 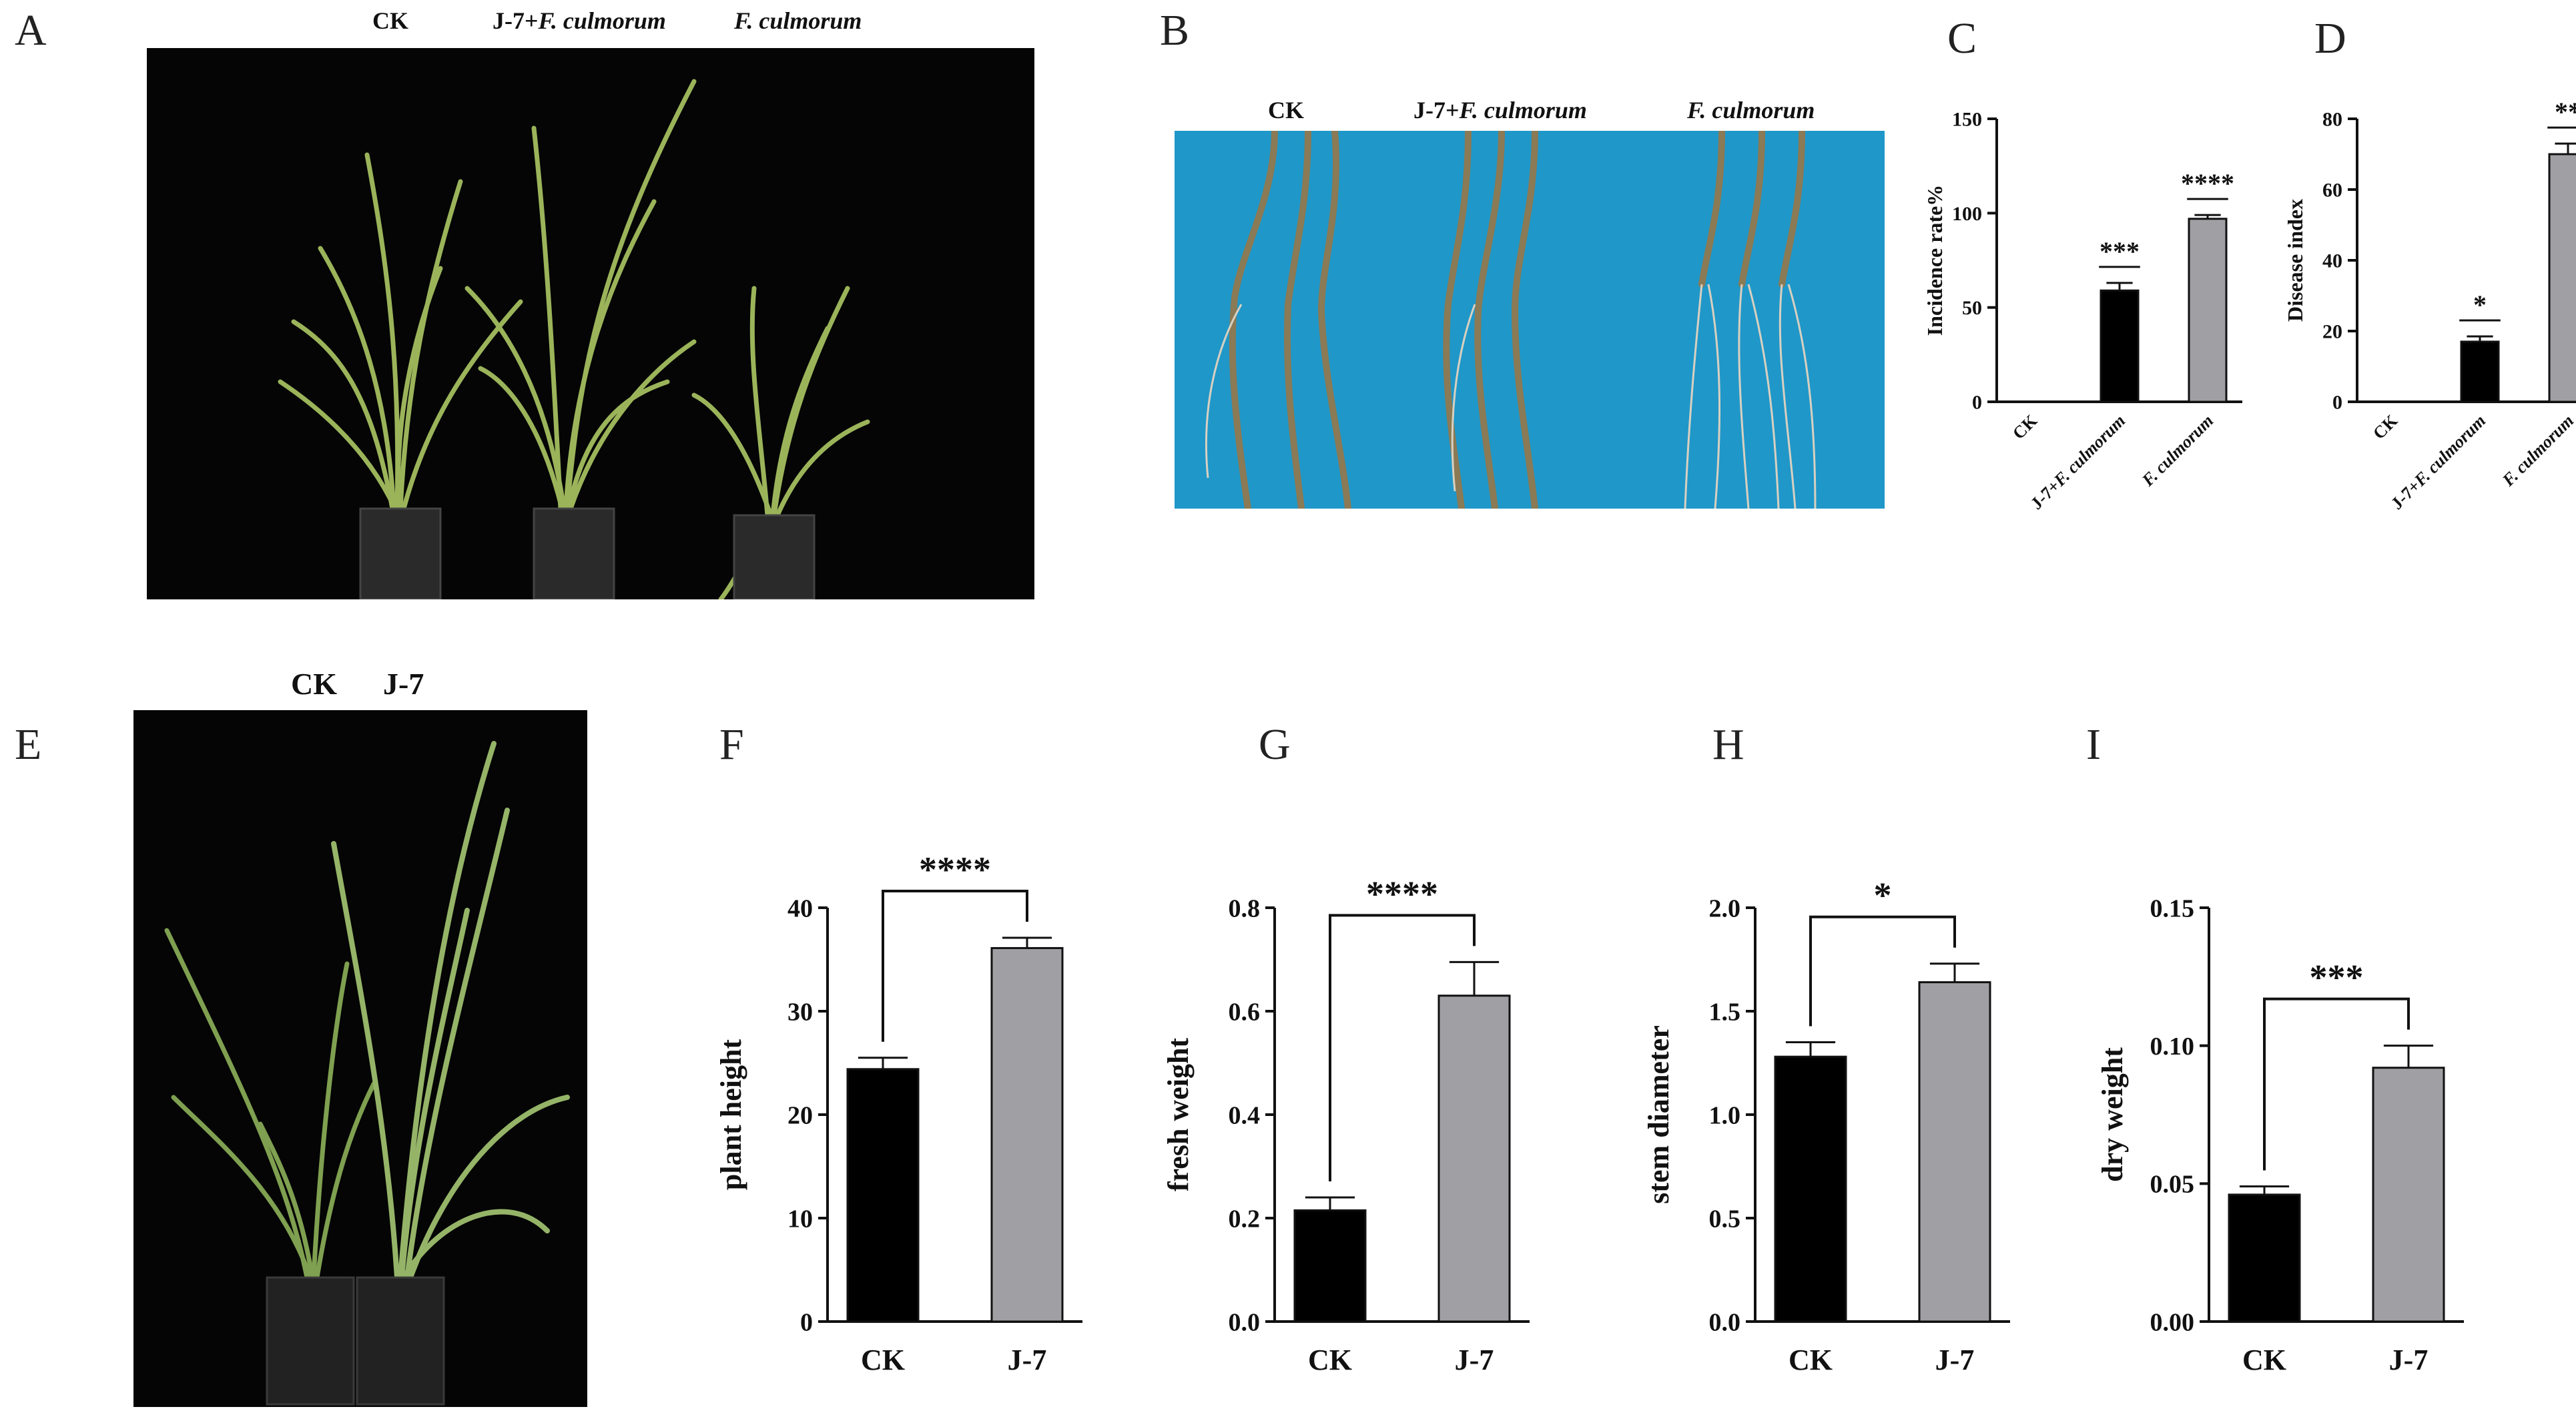 What do you see at coordinates (1275, 744) in the screenshot?
I see `panel-letter-g: G` at bounding box center [1275, 744].